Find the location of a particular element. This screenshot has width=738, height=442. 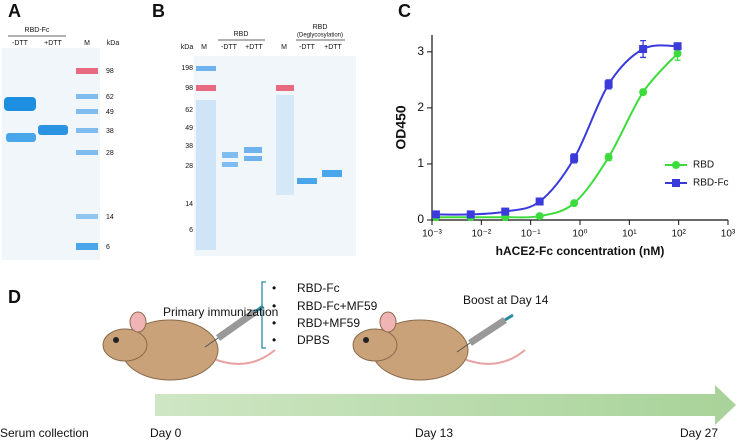

day-label: Day 27 is located at coordinates (699, 433).